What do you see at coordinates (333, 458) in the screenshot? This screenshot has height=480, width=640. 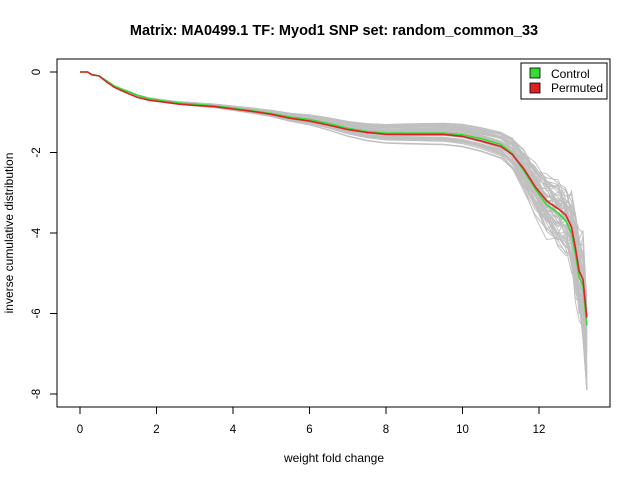 I see `x-axis-label: weight fold change` at bounding box center [333, 458].